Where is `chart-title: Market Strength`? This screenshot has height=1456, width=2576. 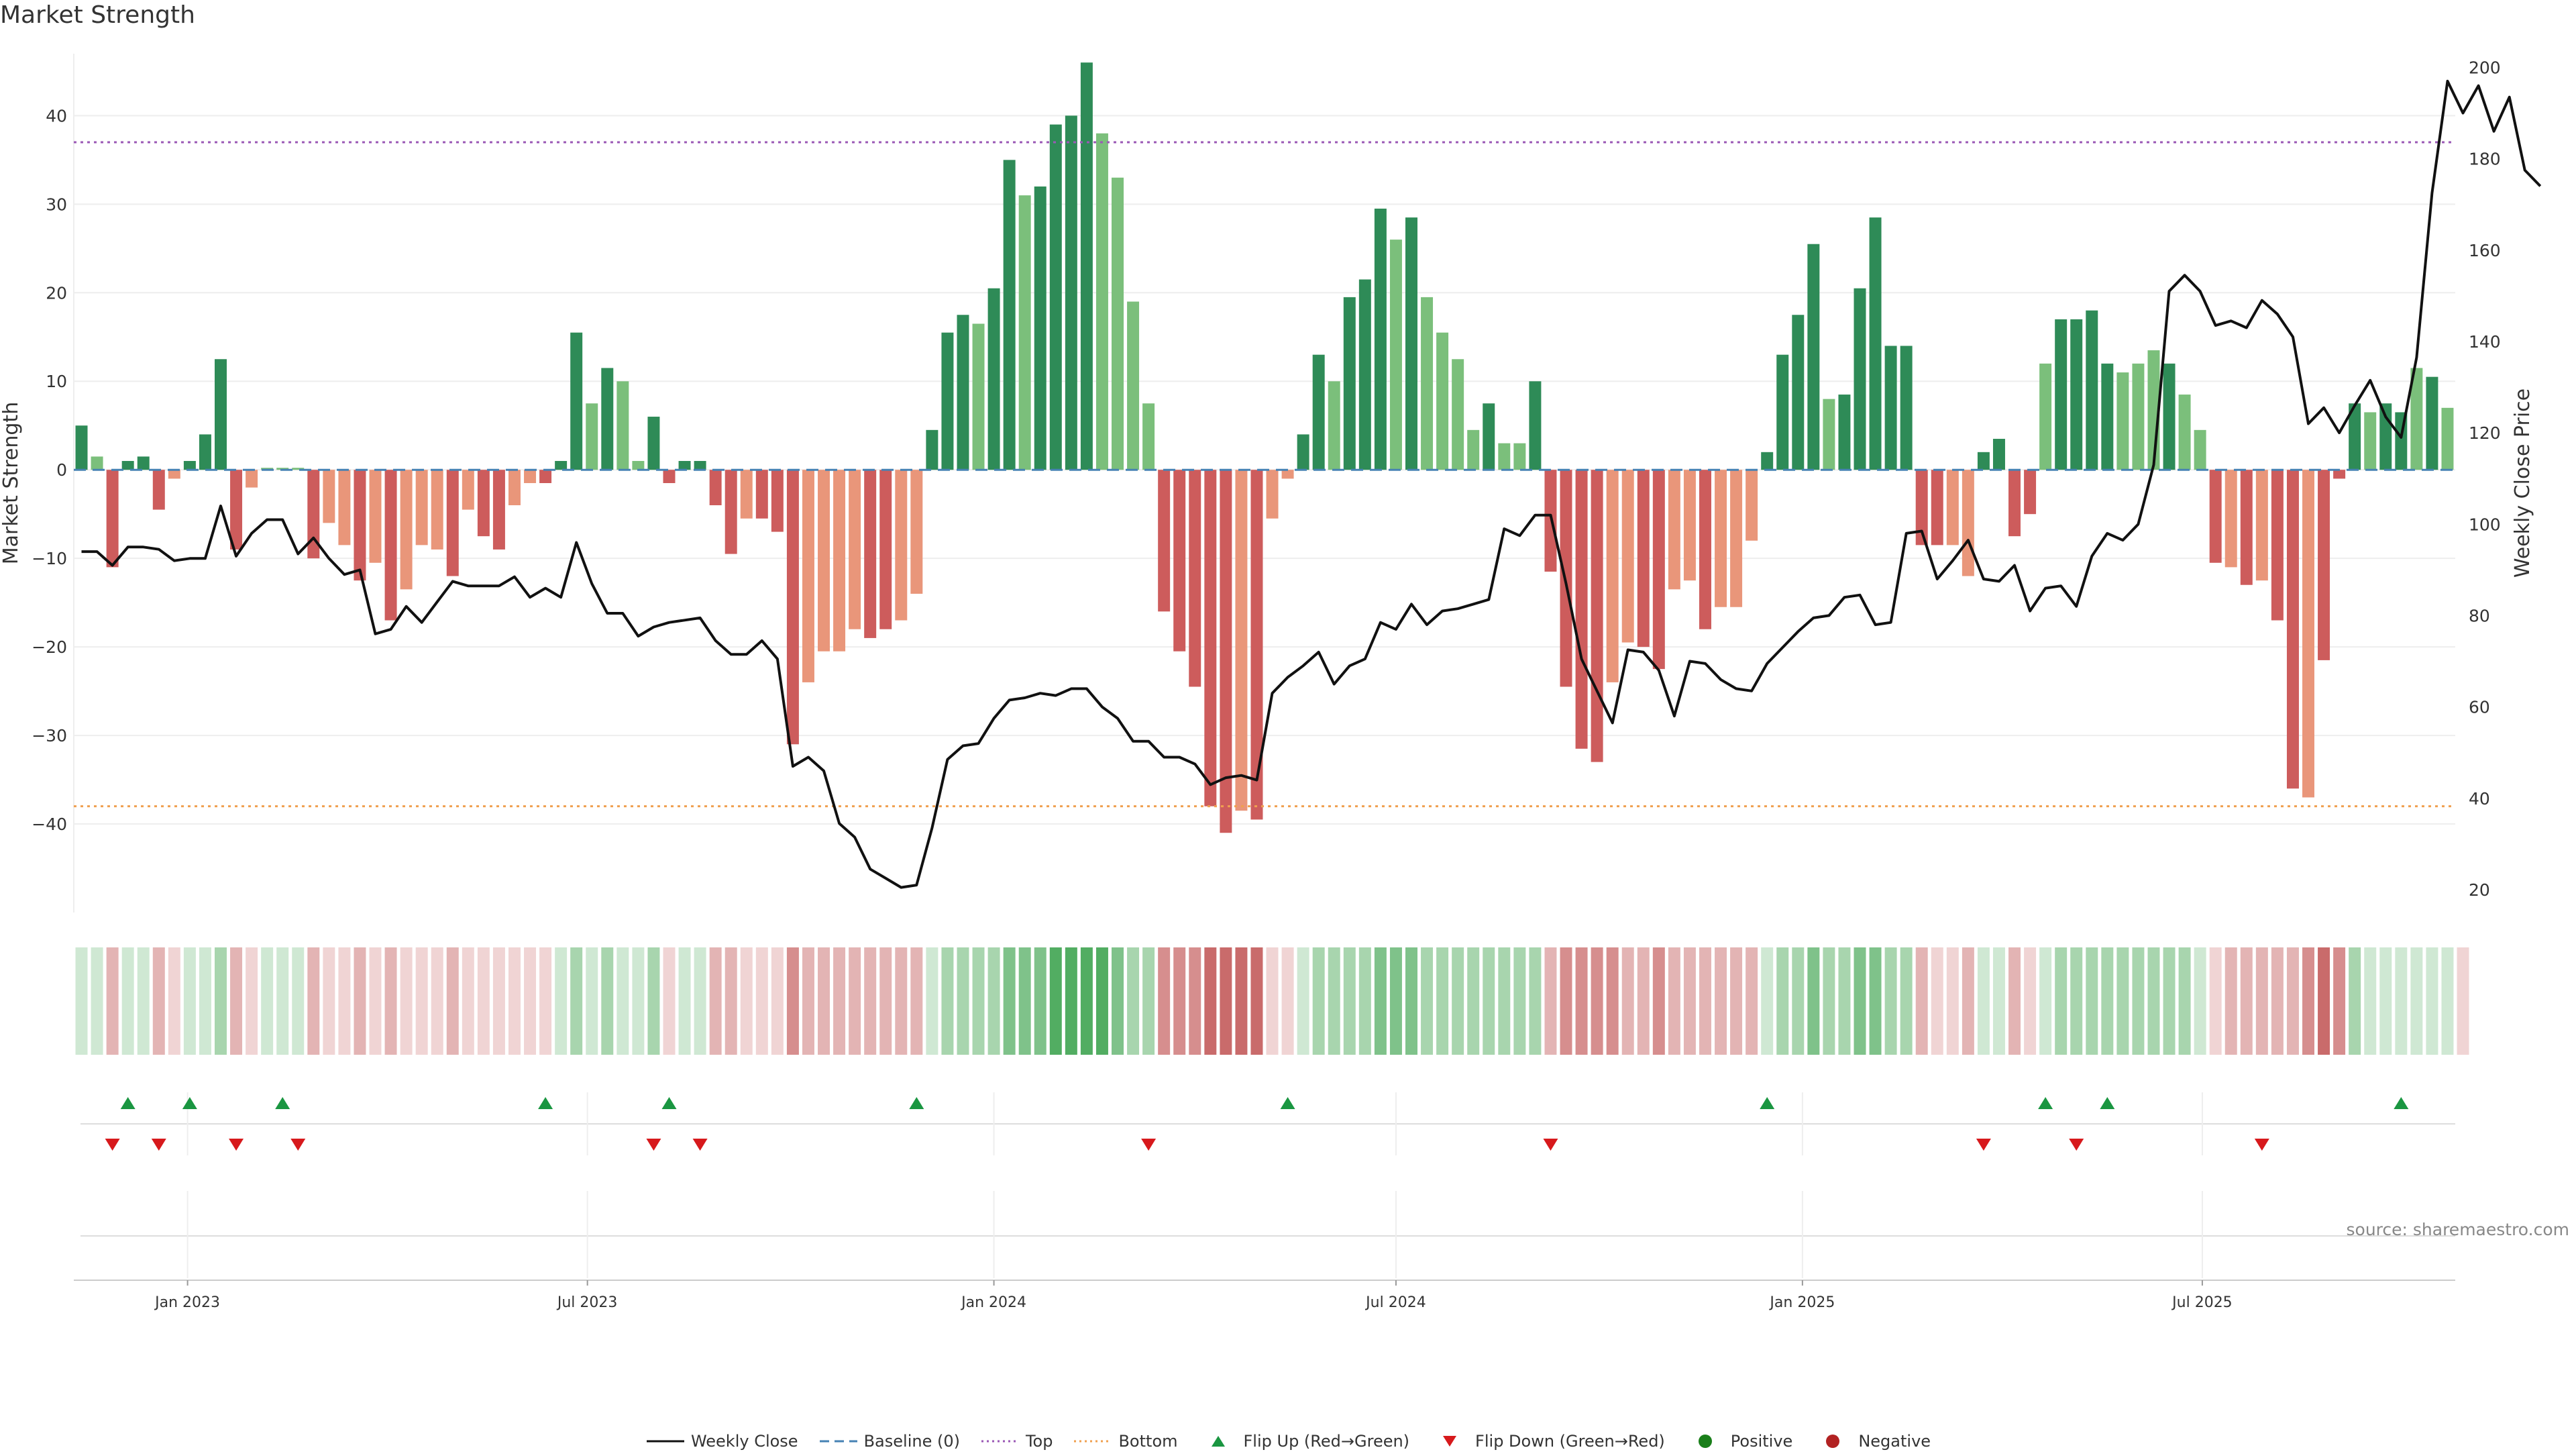
chart-title: Market Strength is located at coordinates (97, 15).